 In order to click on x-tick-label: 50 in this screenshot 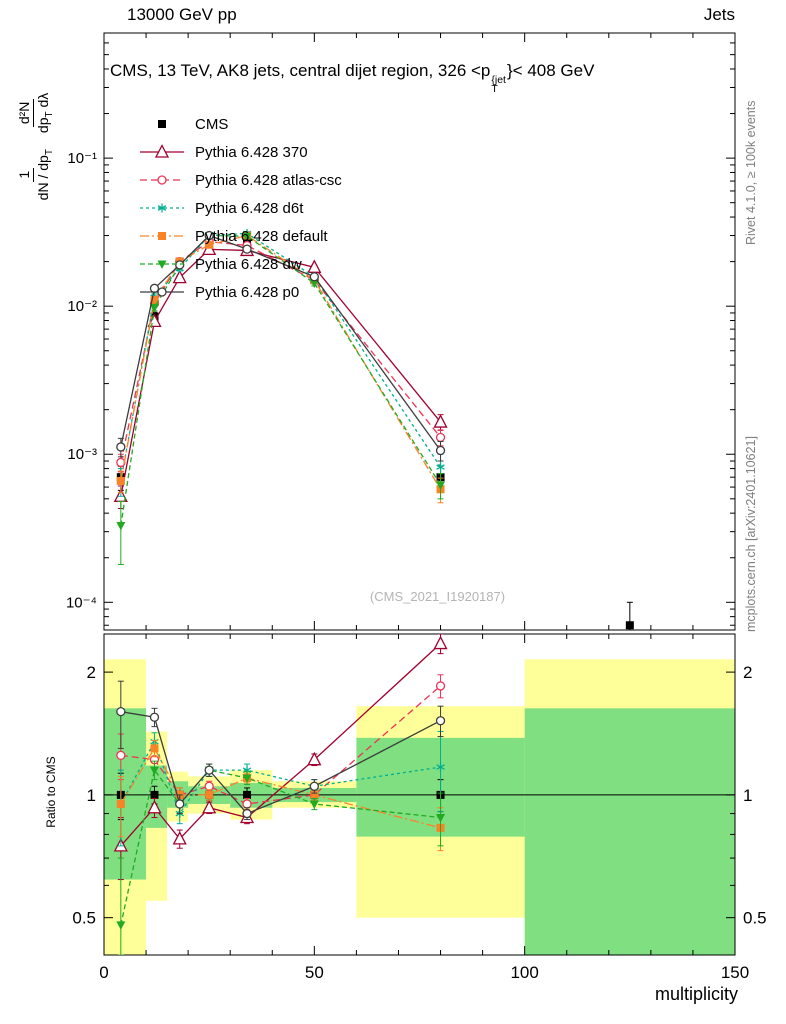, I will do `click(314, 972)`.